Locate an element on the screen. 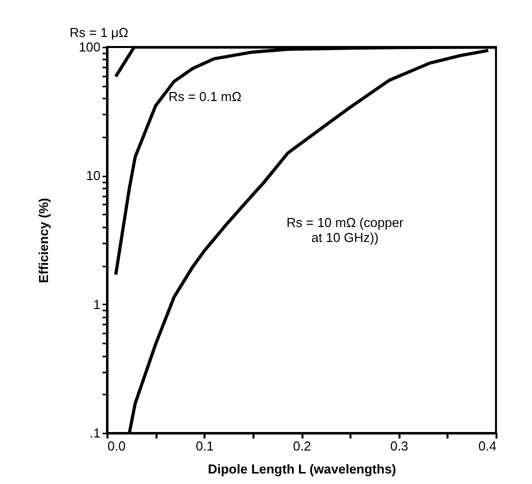 The image size is (532, 484). x-tick-label: 0.1 is located at coordinates (205, 446).